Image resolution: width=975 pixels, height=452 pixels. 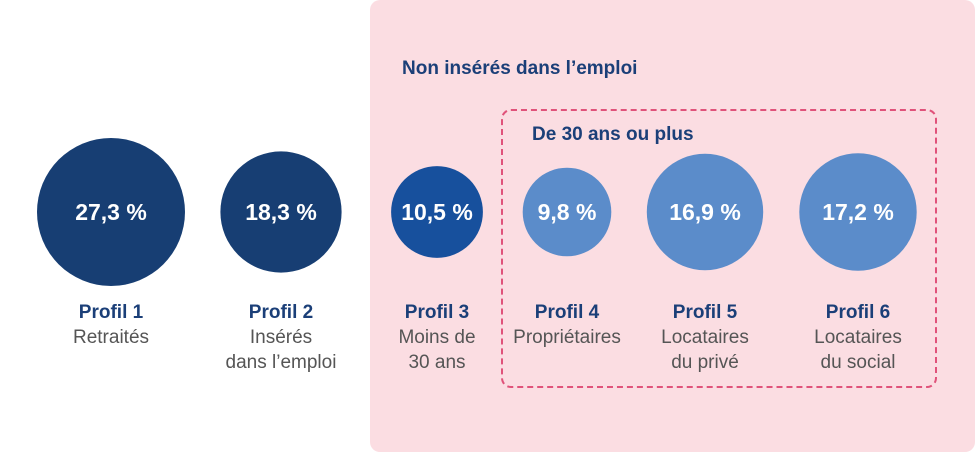 I want to click on profile-desc-4-line-1: Propriétaires, so click(x=567, y=337).